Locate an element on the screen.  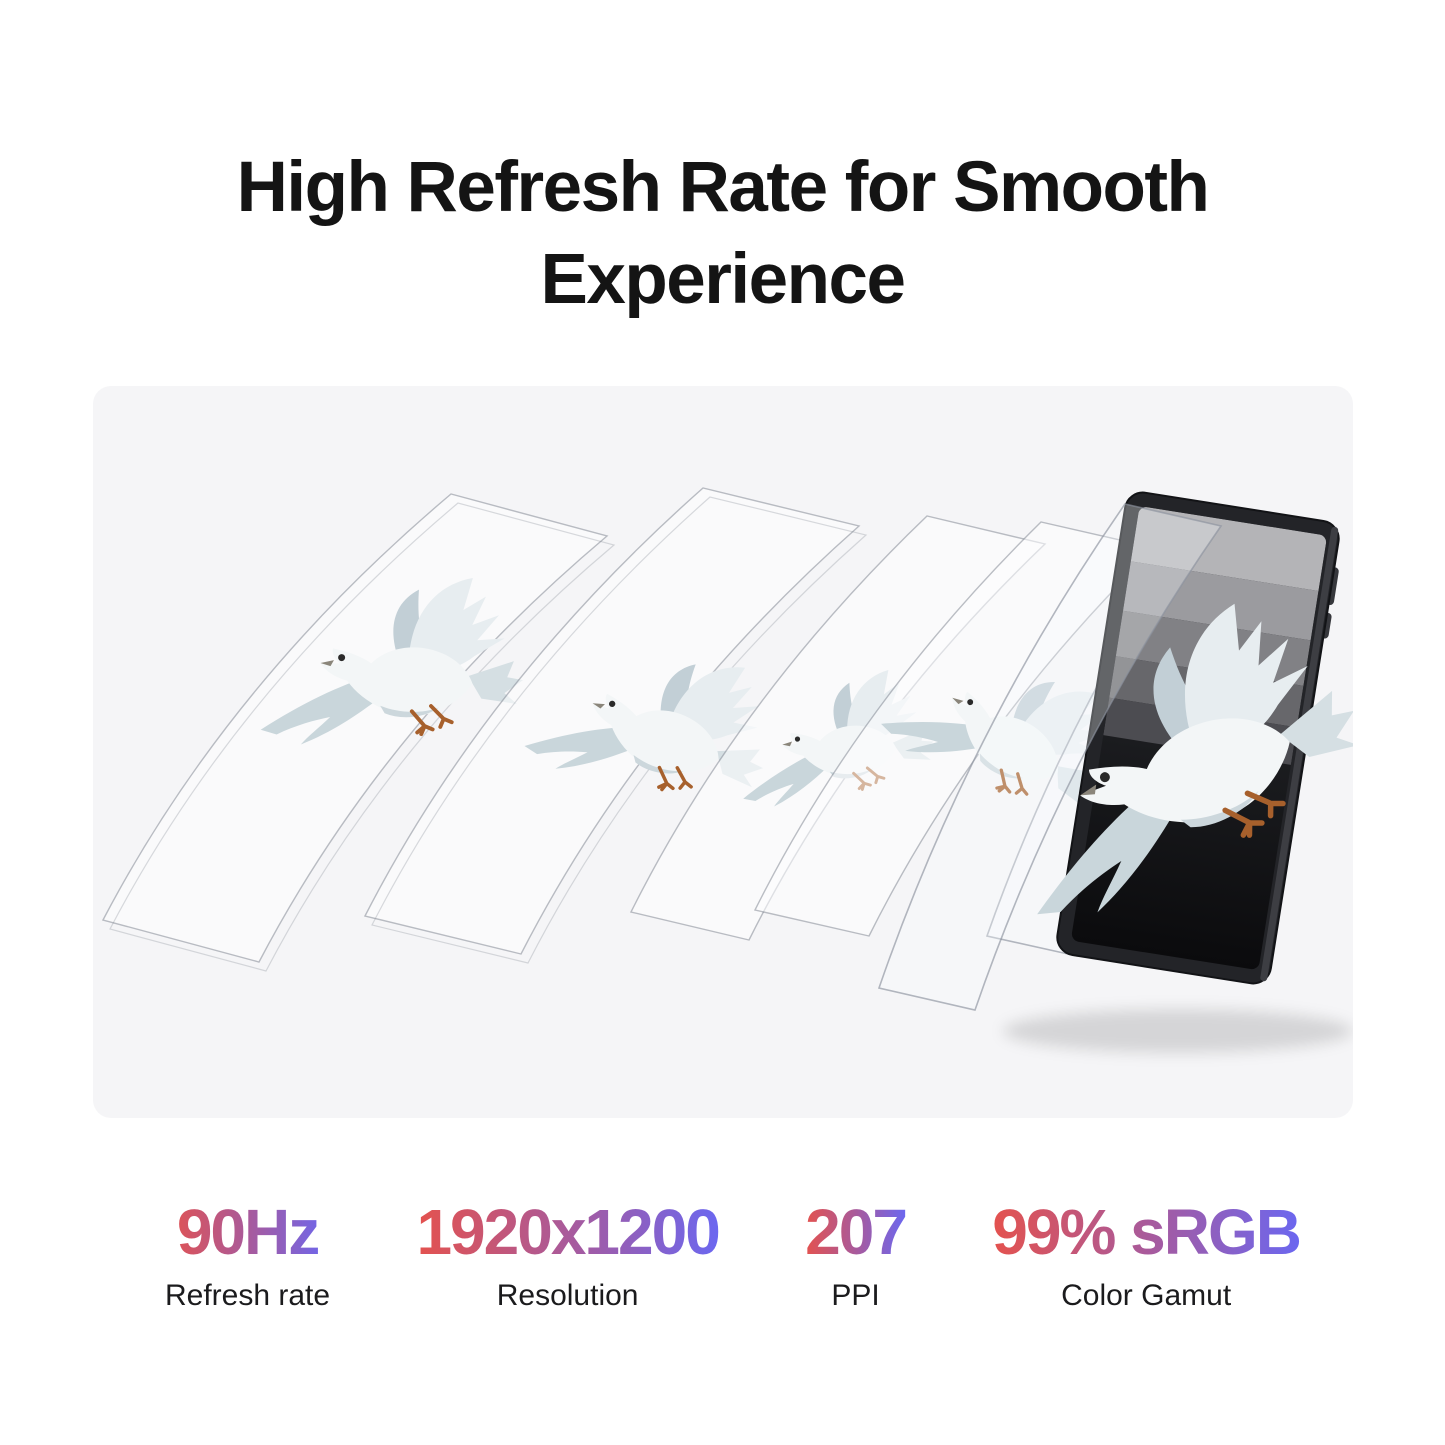
page-title-line2: Experience is located at coordinates (723, 279).